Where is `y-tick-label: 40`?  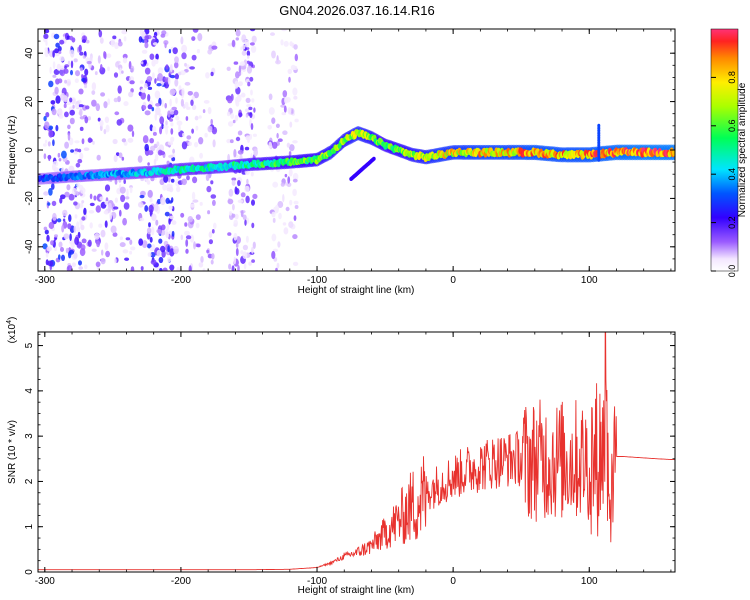 y-tick-label: 40 is located at coordinates (29, 53).